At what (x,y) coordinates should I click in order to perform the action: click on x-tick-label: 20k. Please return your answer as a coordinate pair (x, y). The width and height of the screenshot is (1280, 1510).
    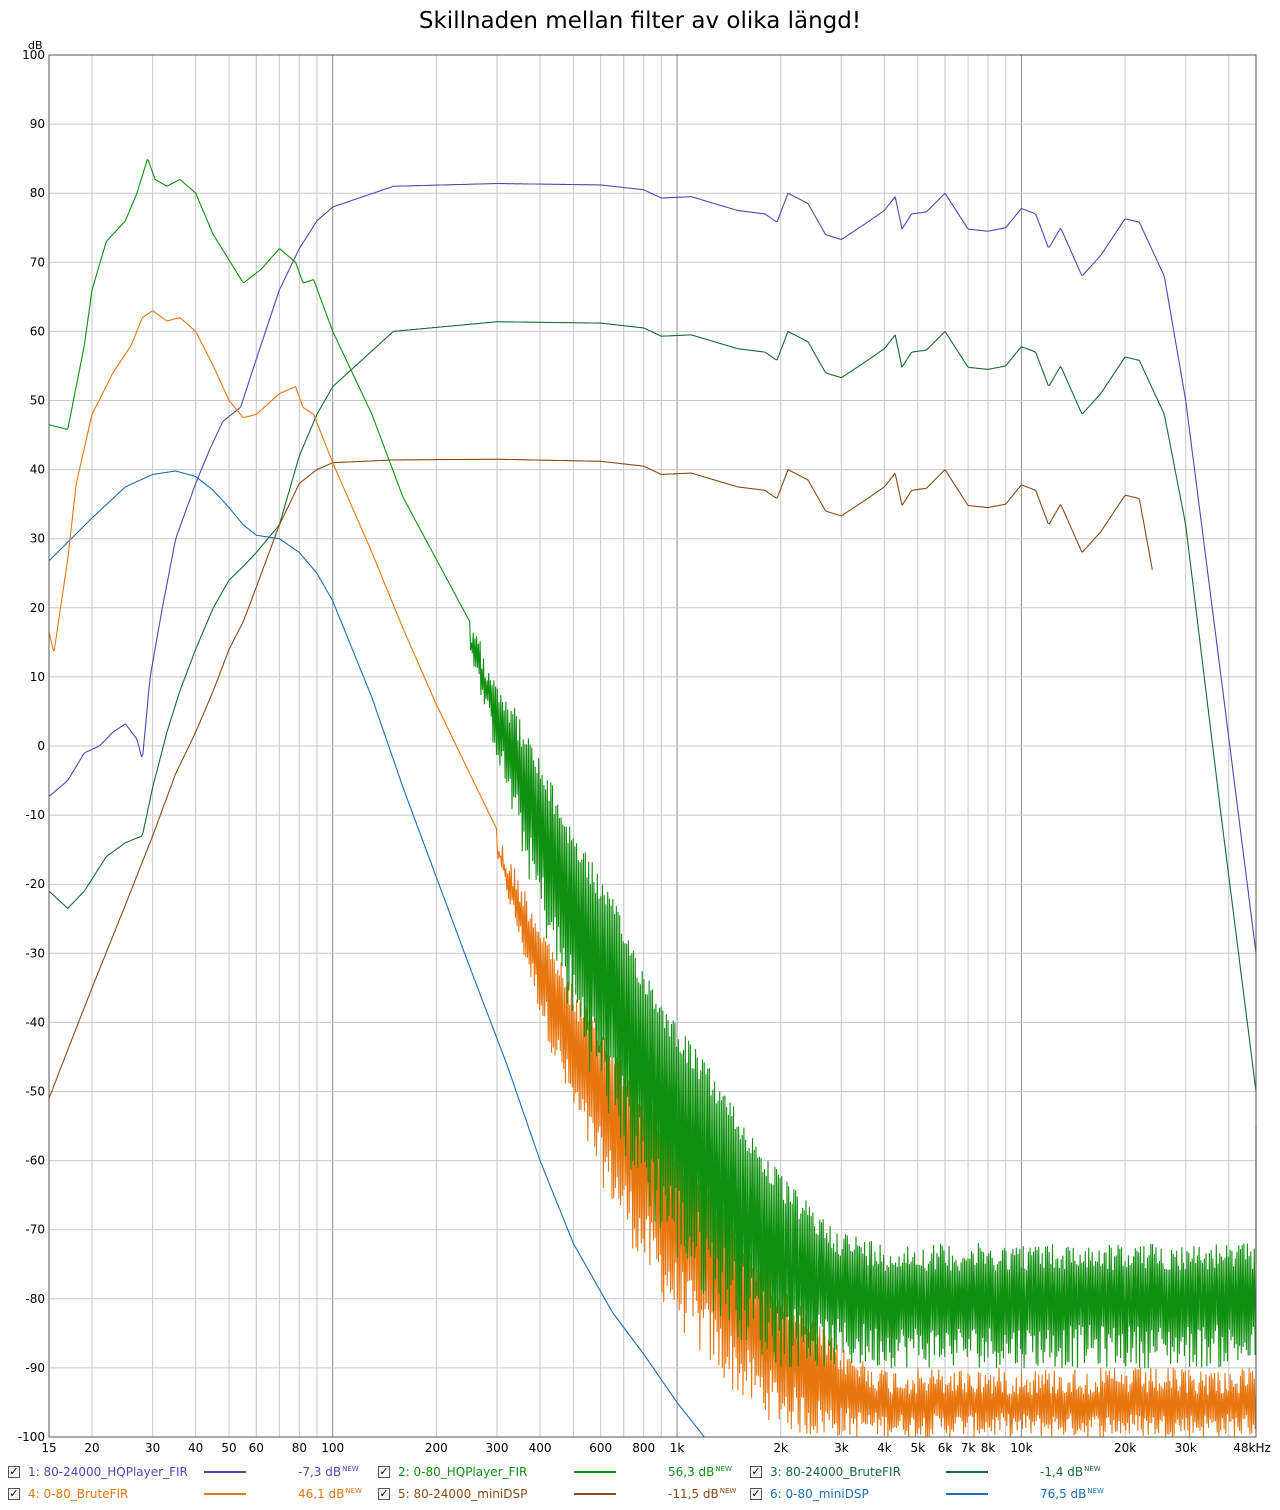
    Looking at the image, I should click on (1125, 1448).